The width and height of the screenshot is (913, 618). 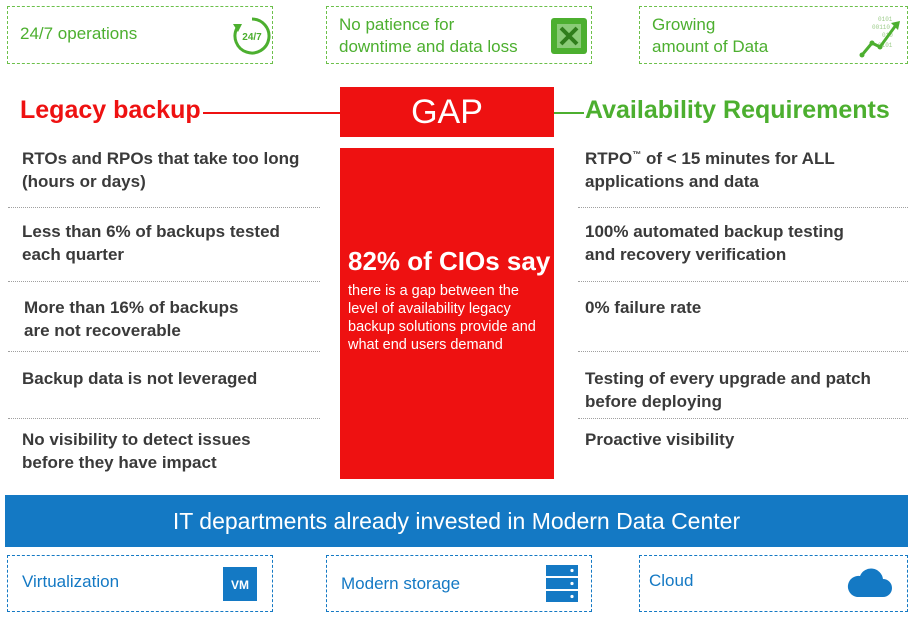 I want to click on growth-arrow-icon: 0101 00110 010 0101, so click(x=881, y=38).